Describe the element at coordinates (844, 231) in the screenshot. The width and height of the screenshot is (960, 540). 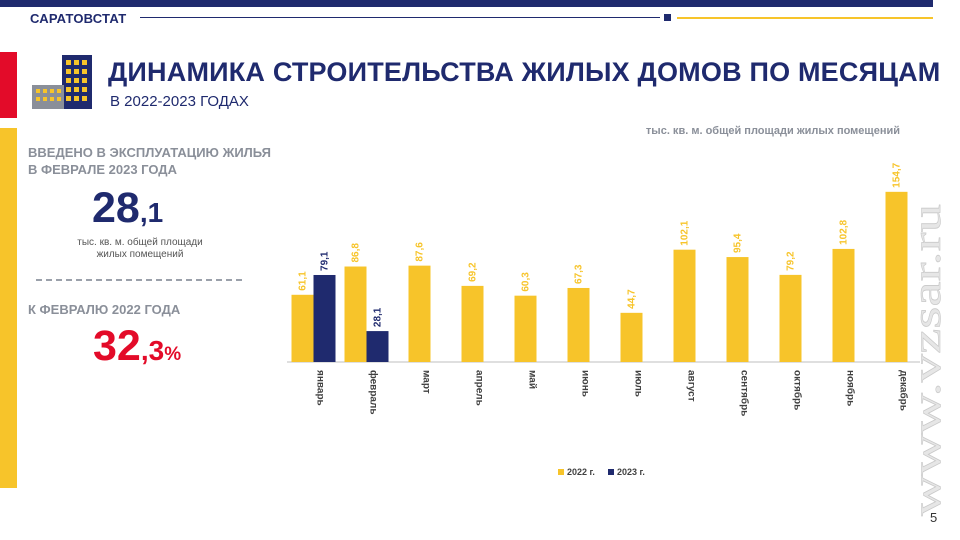
I see `data-label-2022-11: 102,8` at that location.